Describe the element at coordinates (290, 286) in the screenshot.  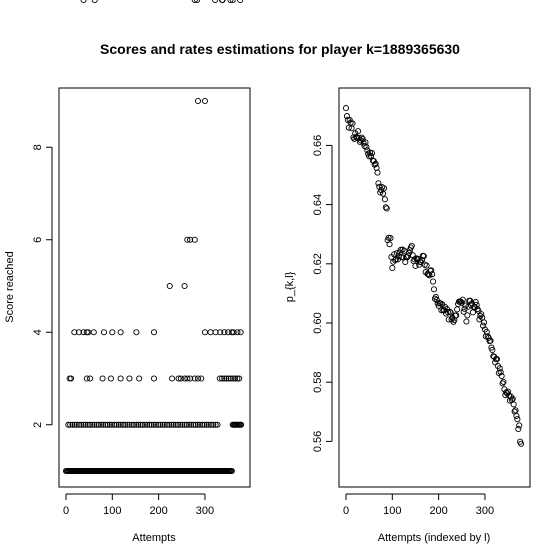
I see `rate-y-axis-label: p_{k,l}` at that location.